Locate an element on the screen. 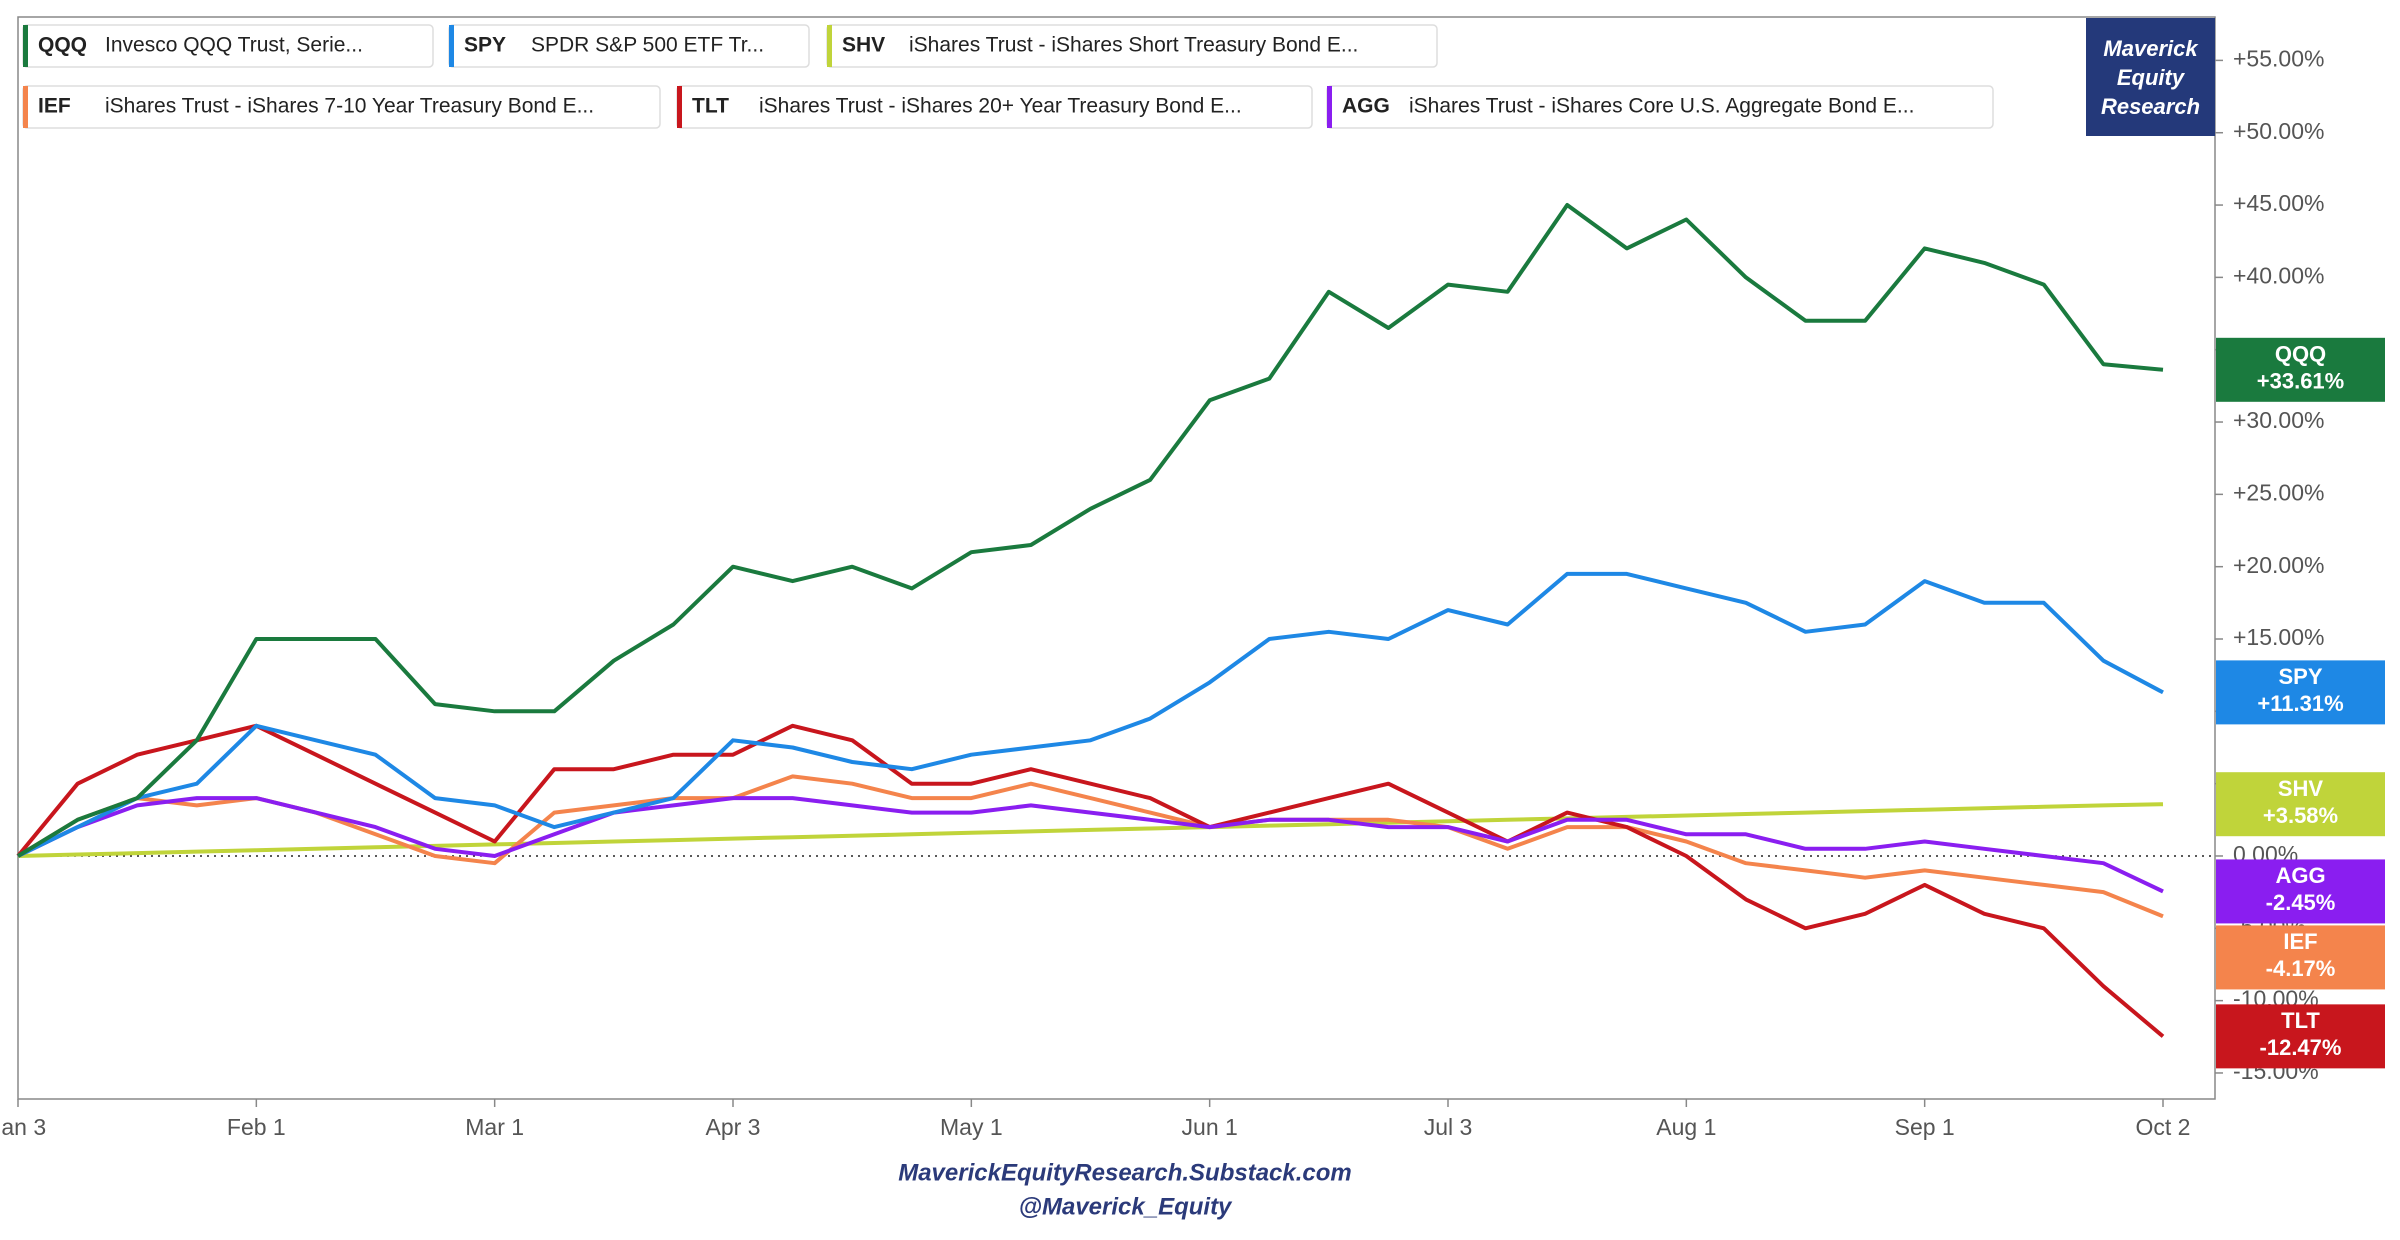 The image size is (2400, 1240). x-tick-label: Feb 1 is located at coordinates (256, 1127).